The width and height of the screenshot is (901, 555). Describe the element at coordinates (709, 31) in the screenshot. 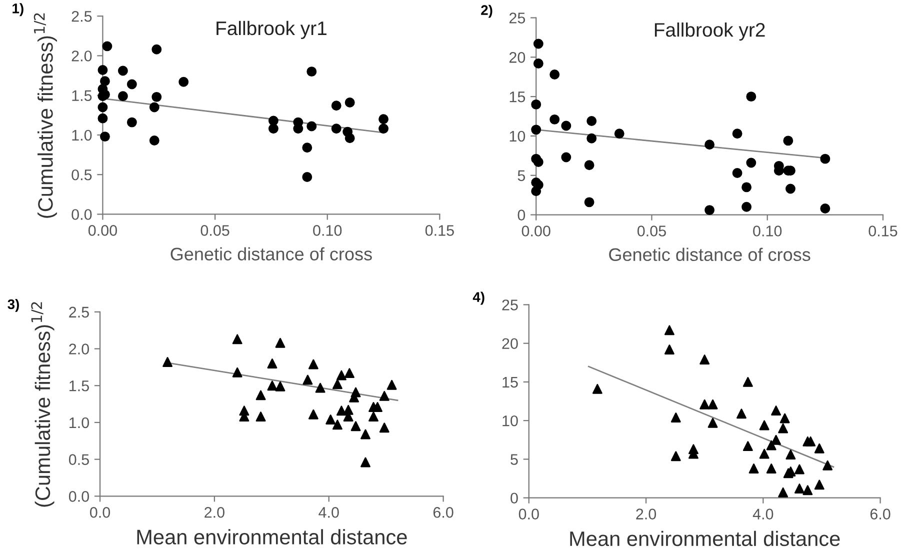

I see `chart-title: Fallbrook yr2` at that location.